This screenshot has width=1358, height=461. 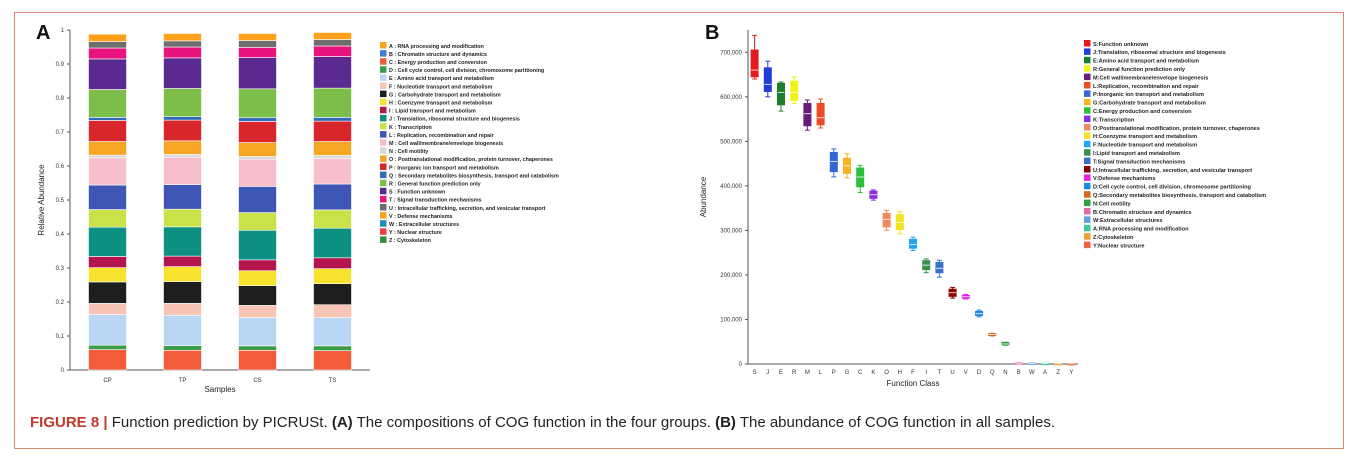 I want to click on legend-label: H:Coenzyme transport and metabolism, so click(x=1145, y=137).